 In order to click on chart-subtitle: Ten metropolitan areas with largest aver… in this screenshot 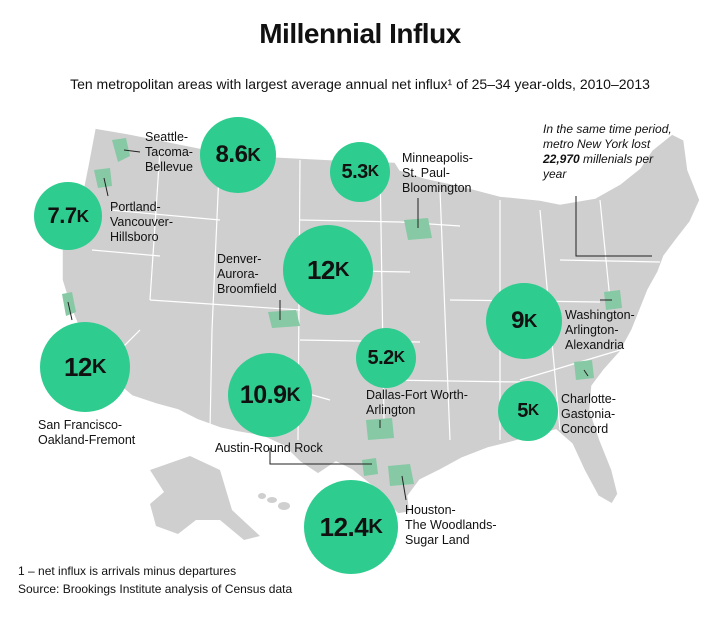, I will do `click(360, 84)`.